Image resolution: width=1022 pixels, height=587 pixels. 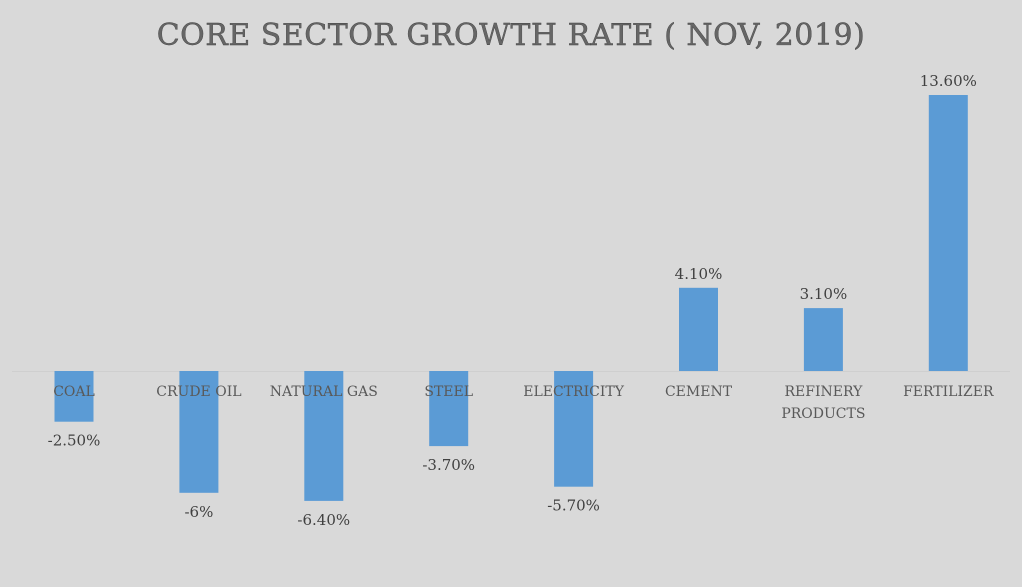 I want to click on bar-electricity, so click(x=574, y=429).